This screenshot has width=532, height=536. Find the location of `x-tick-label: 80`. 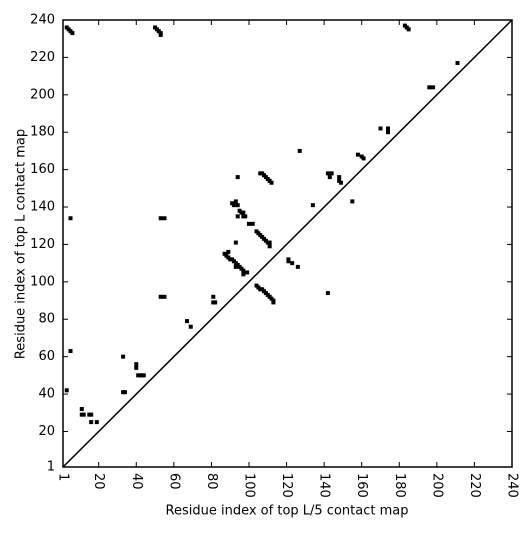

x-tick-label: 80 is located at coordinates (211, 481).